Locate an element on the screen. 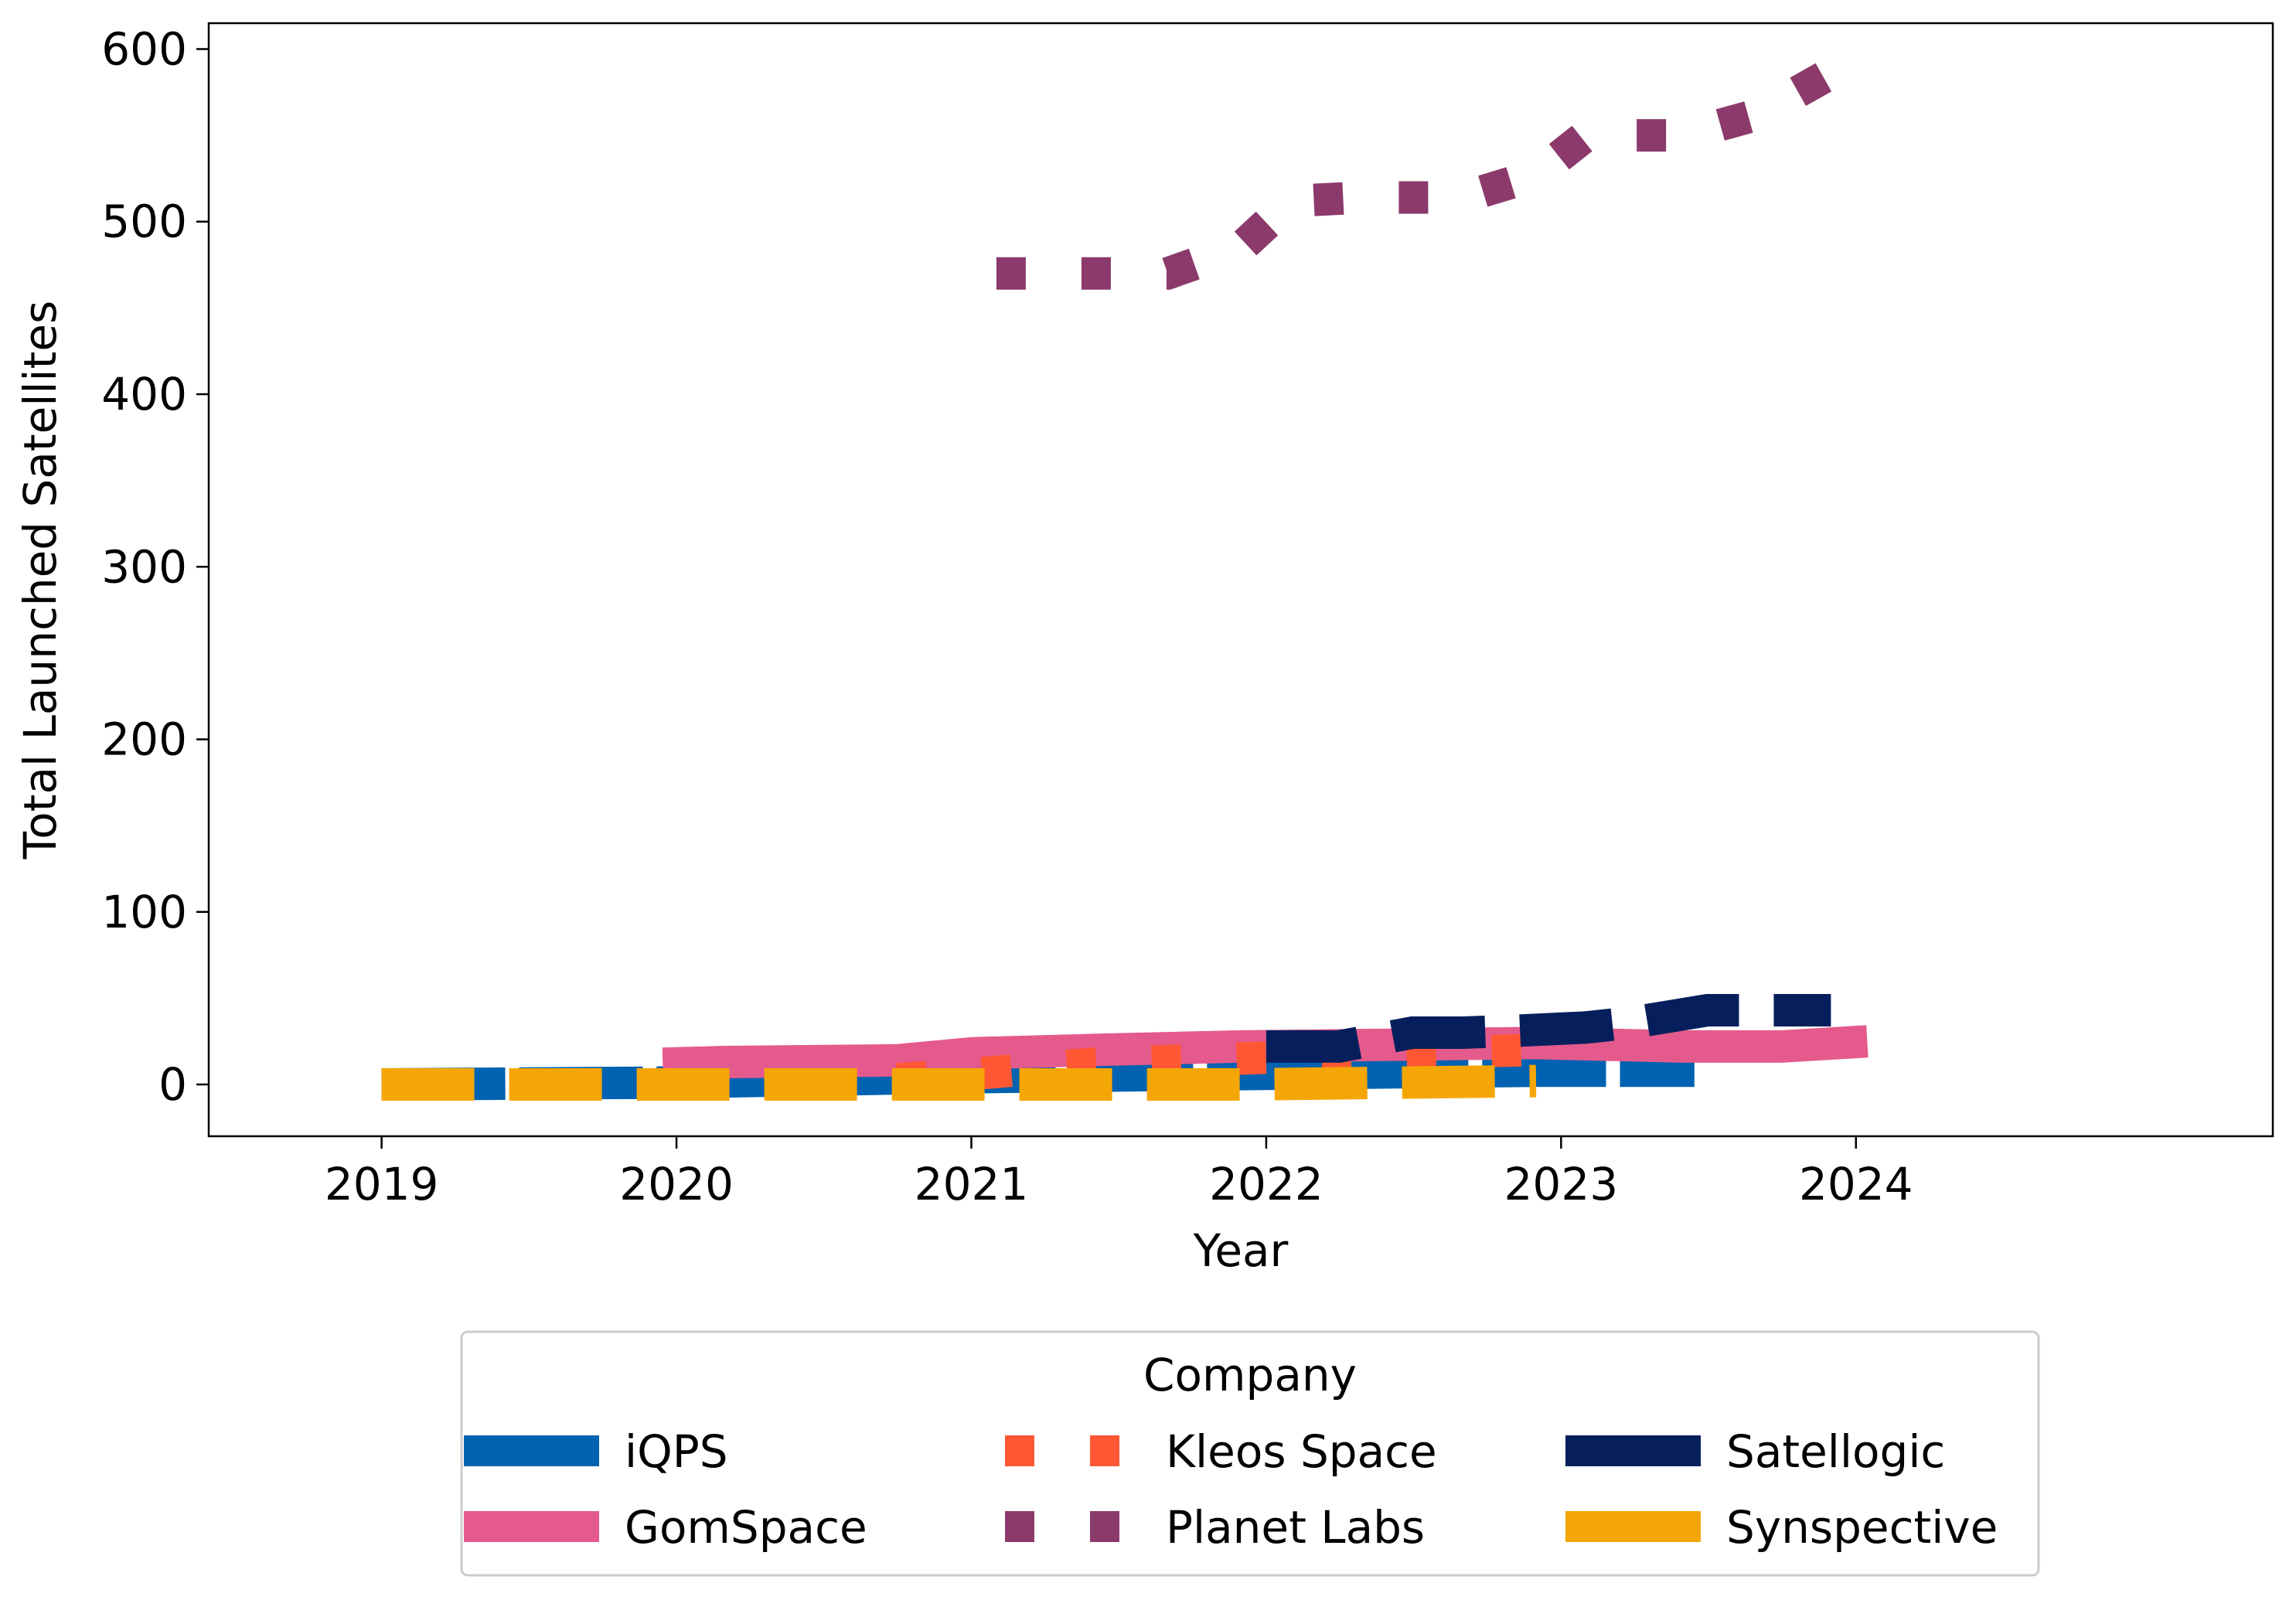 This screenshot has width=2296, height=1600. x-tick-label-2022: 2022 is located at coordinates (1266, 1184).